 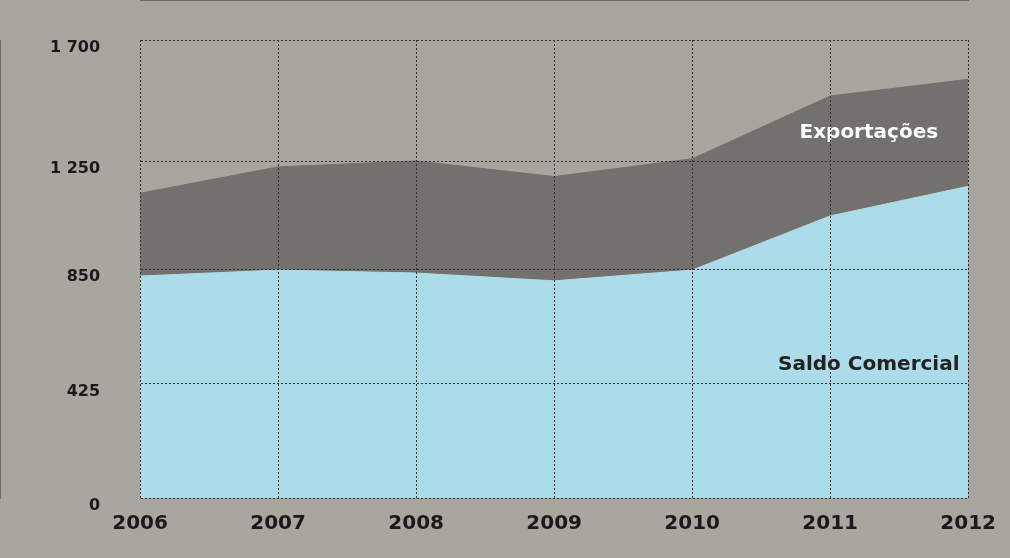 What do you see at coordinates (83, 276) in the screenshot?
I see `y-tick-label: 850` at bounding box center [83, 276].